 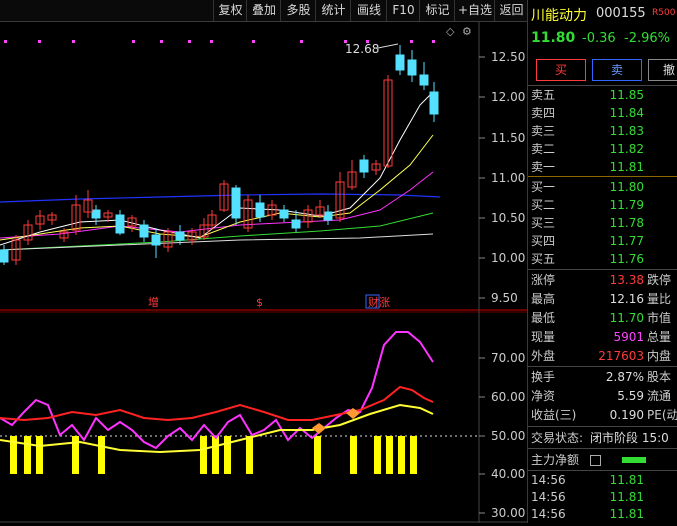 I want to click on ask-row: 卖四 11.84, so click(x=587, y=113).